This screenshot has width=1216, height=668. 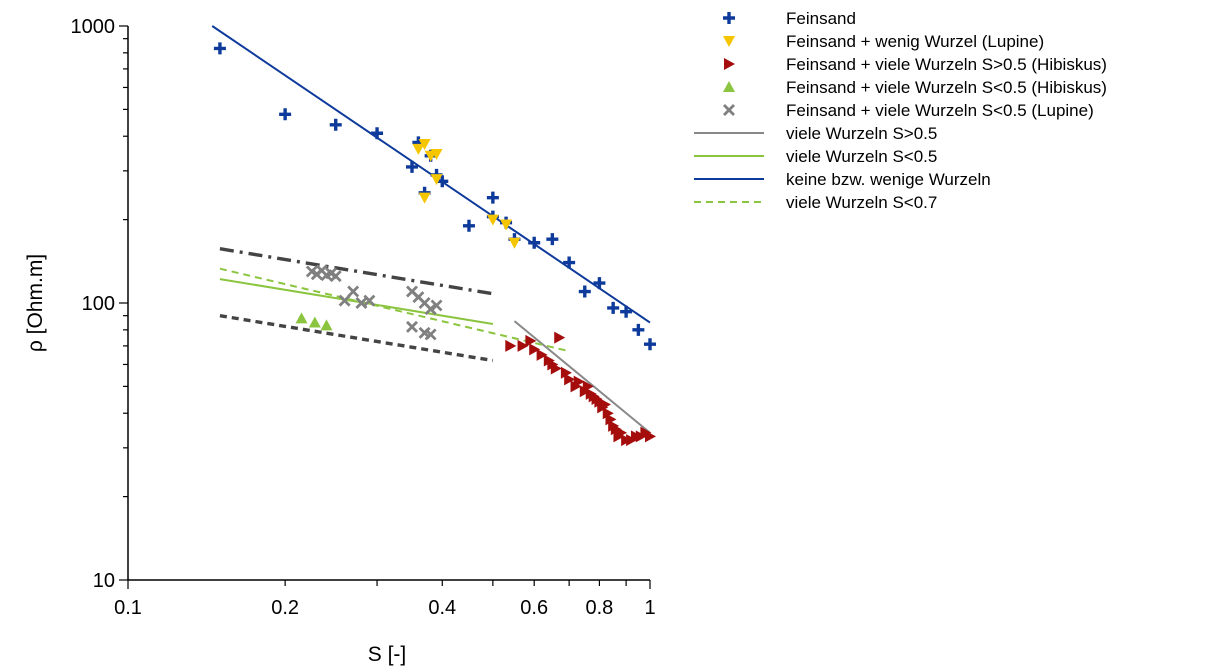 I want to click on legend-label: Feinsand + viele Wurzeln S<0.5 (Lupine), so click(x=940, y=110).